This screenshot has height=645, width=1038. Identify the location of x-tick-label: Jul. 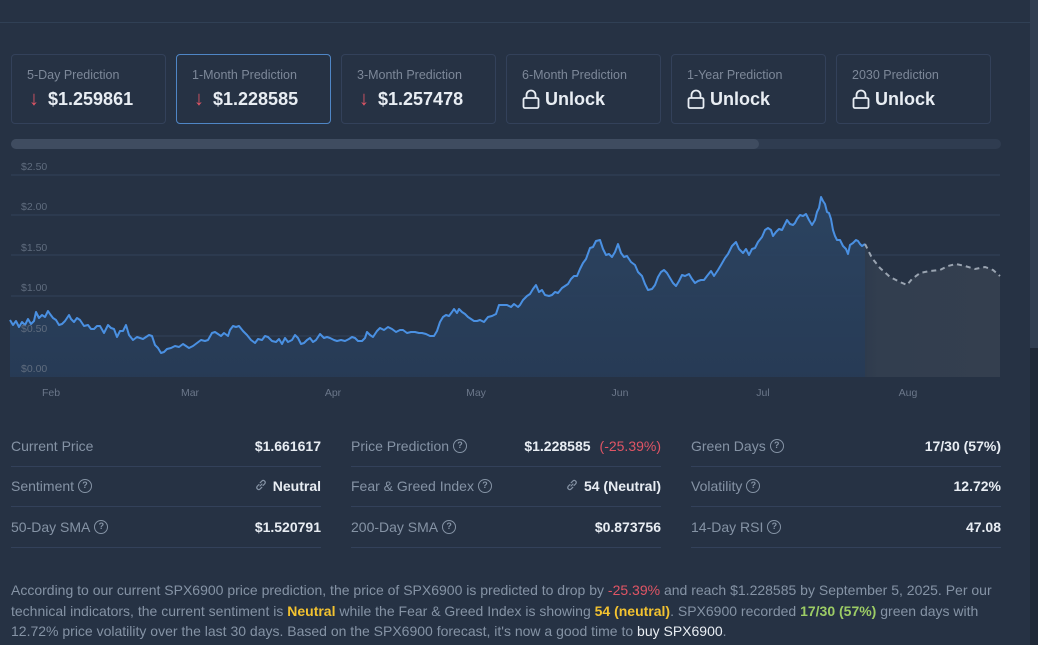
(763, 393).